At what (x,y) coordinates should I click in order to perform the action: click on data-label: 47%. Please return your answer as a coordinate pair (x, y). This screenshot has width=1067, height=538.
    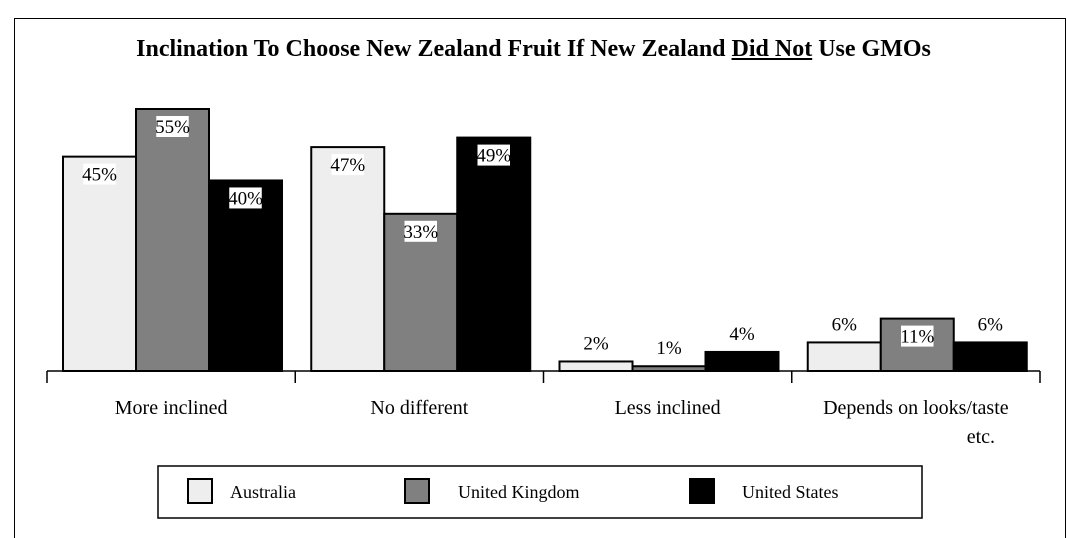
    Looking at the image, I should click on (347, 165).